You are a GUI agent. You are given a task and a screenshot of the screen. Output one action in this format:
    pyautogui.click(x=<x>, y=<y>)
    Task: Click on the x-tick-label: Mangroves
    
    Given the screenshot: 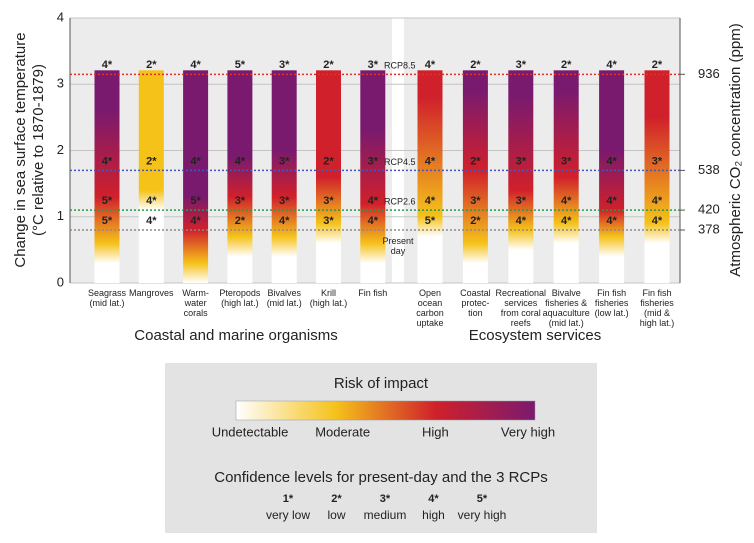 What is the action you would take?
    pyautogui.click(x=151, y=293)
    